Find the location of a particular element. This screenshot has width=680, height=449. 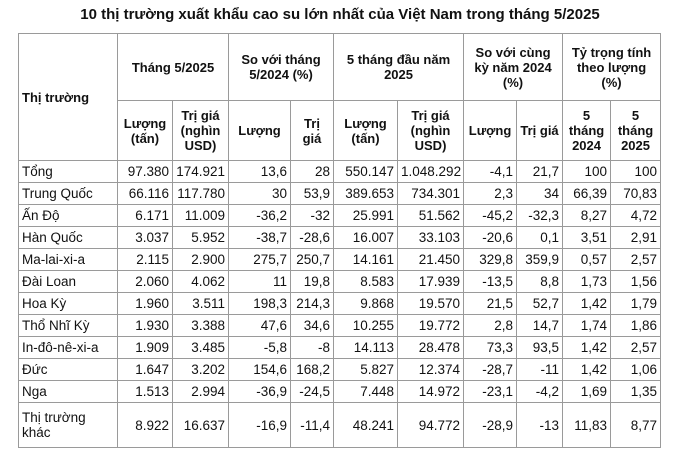

value-cell: 389.653 is located at coordinates (366, 193).